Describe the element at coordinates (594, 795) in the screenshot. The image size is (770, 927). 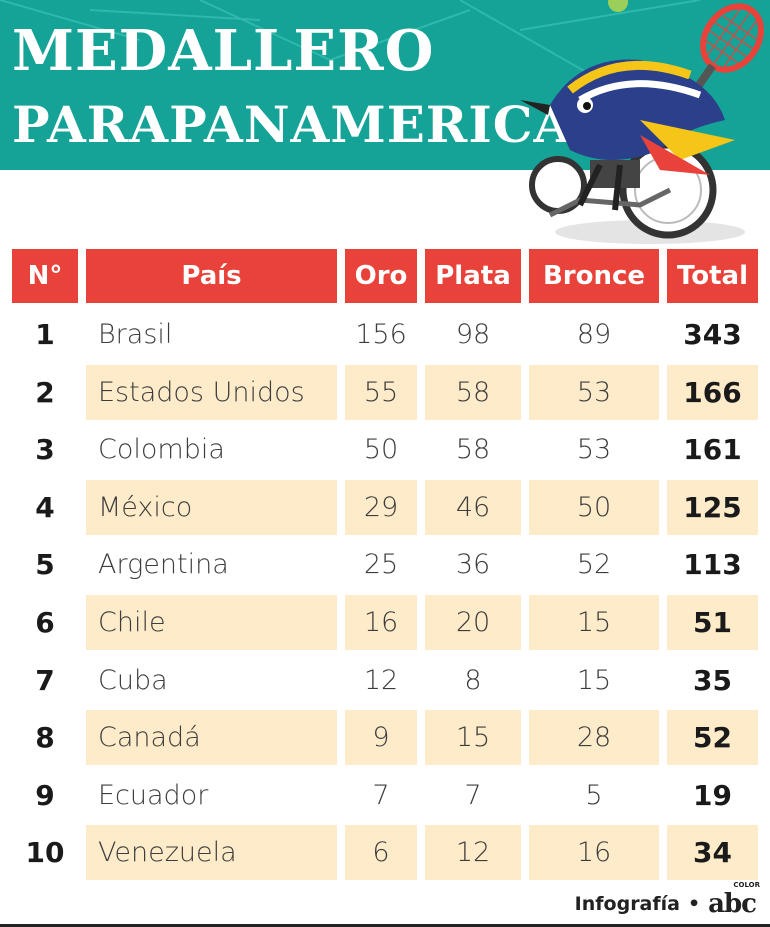
I see `bronze-cell: 5` at that location.